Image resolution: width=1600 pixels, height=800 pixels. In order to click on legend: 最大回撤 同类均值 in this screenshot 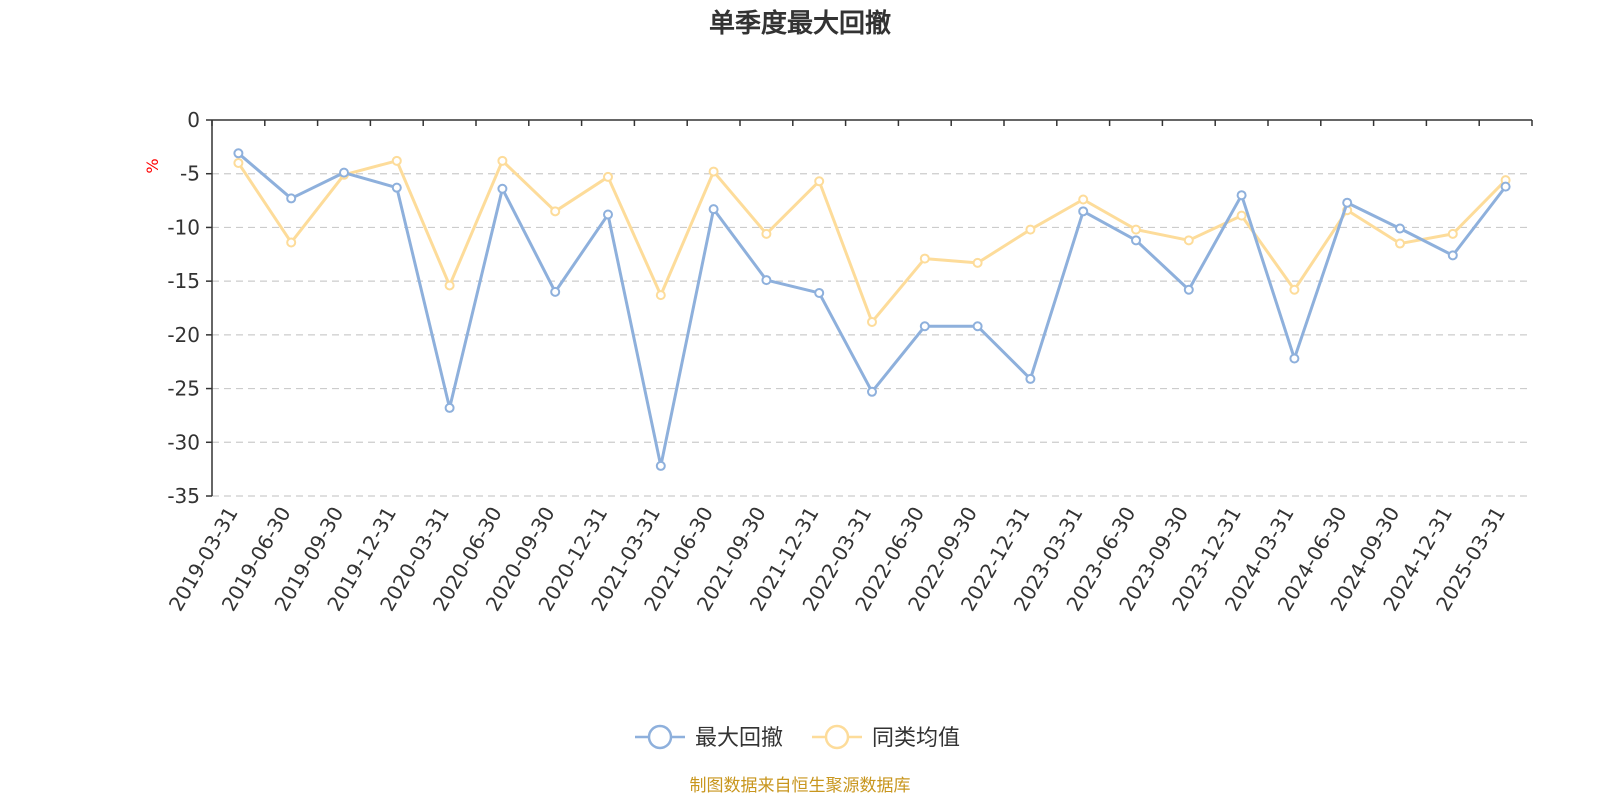, I will do `click(797, 737)`.